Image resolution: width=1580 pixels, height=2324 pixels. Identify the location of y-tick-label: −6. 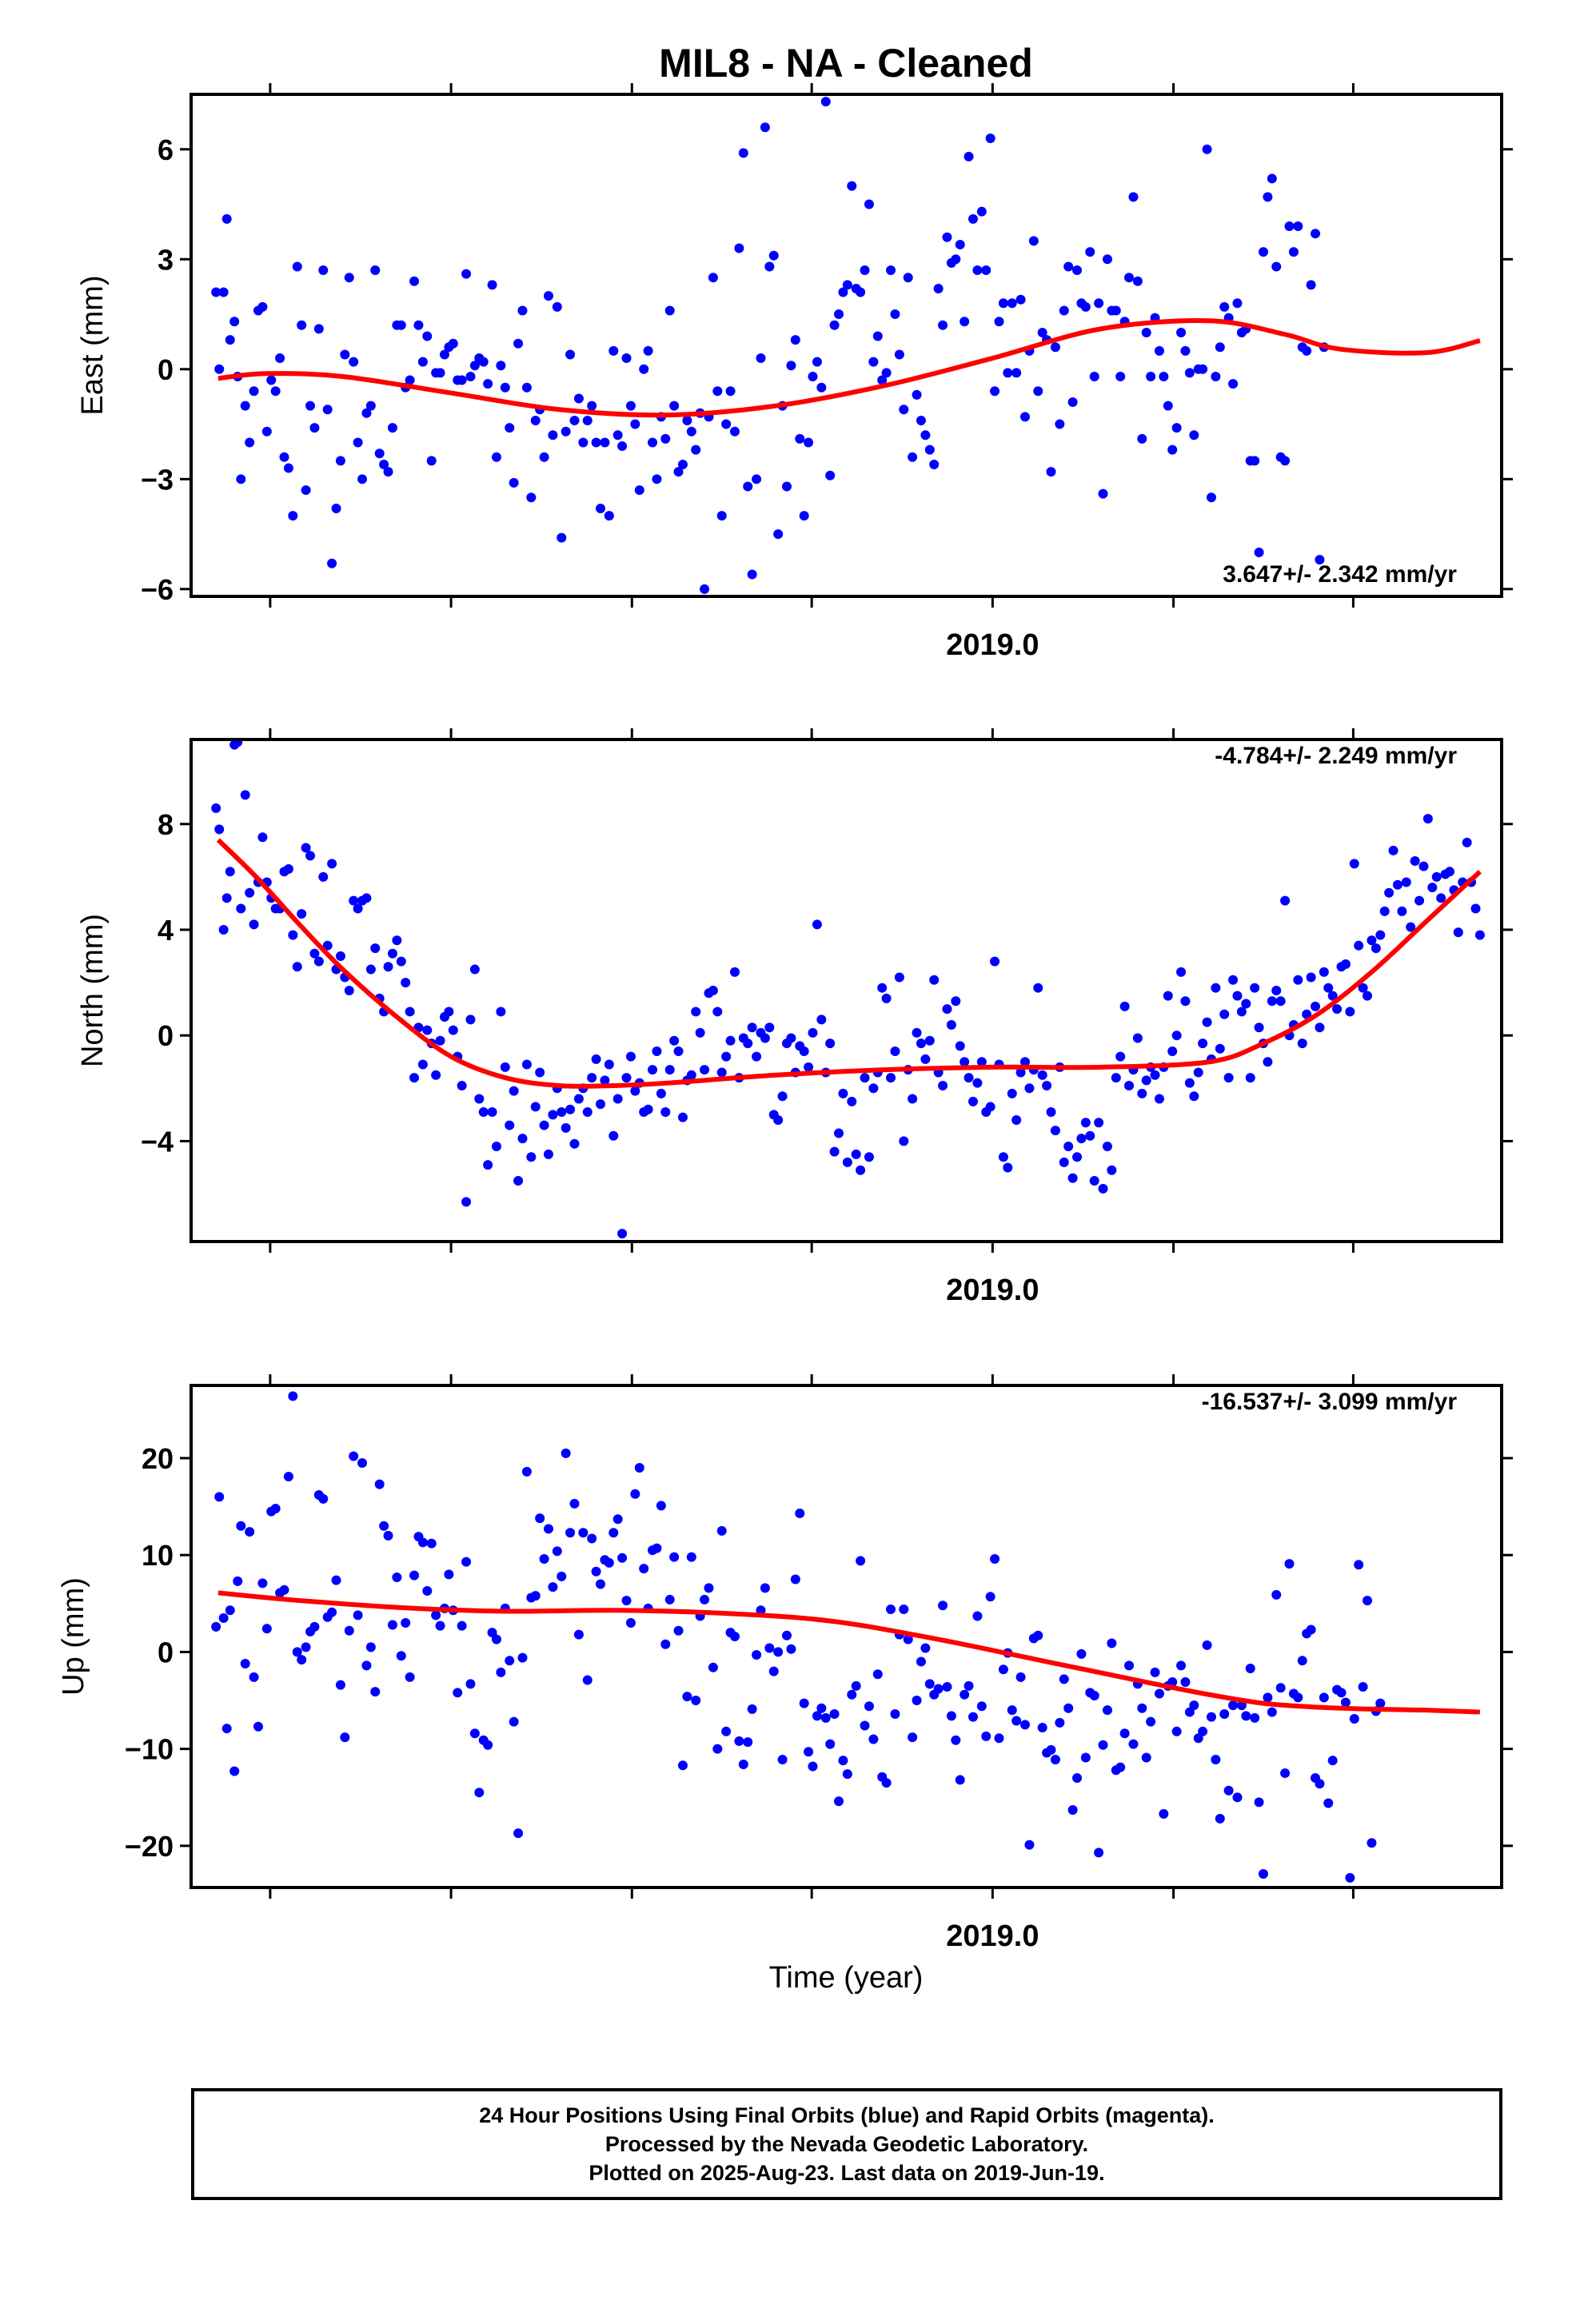
(157, 589).